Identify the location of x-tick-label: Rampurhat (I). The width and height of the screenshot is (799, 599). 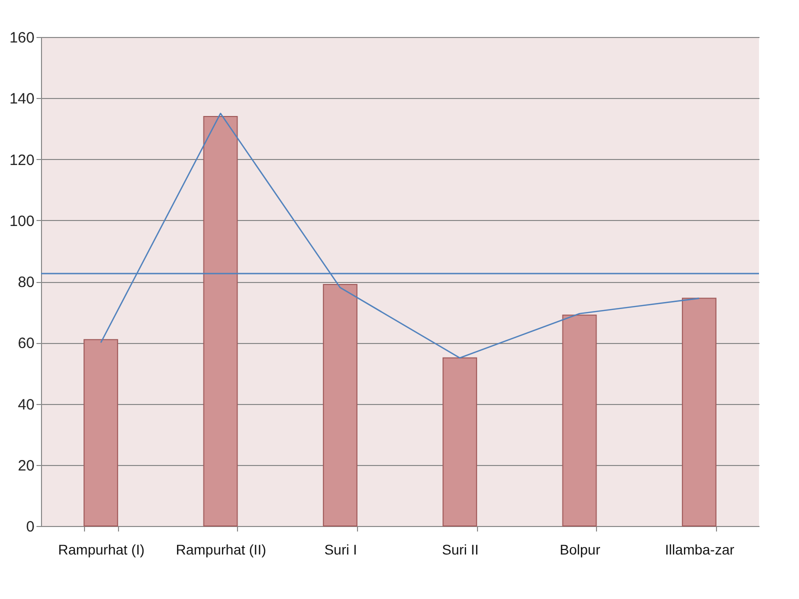
(101, 550).